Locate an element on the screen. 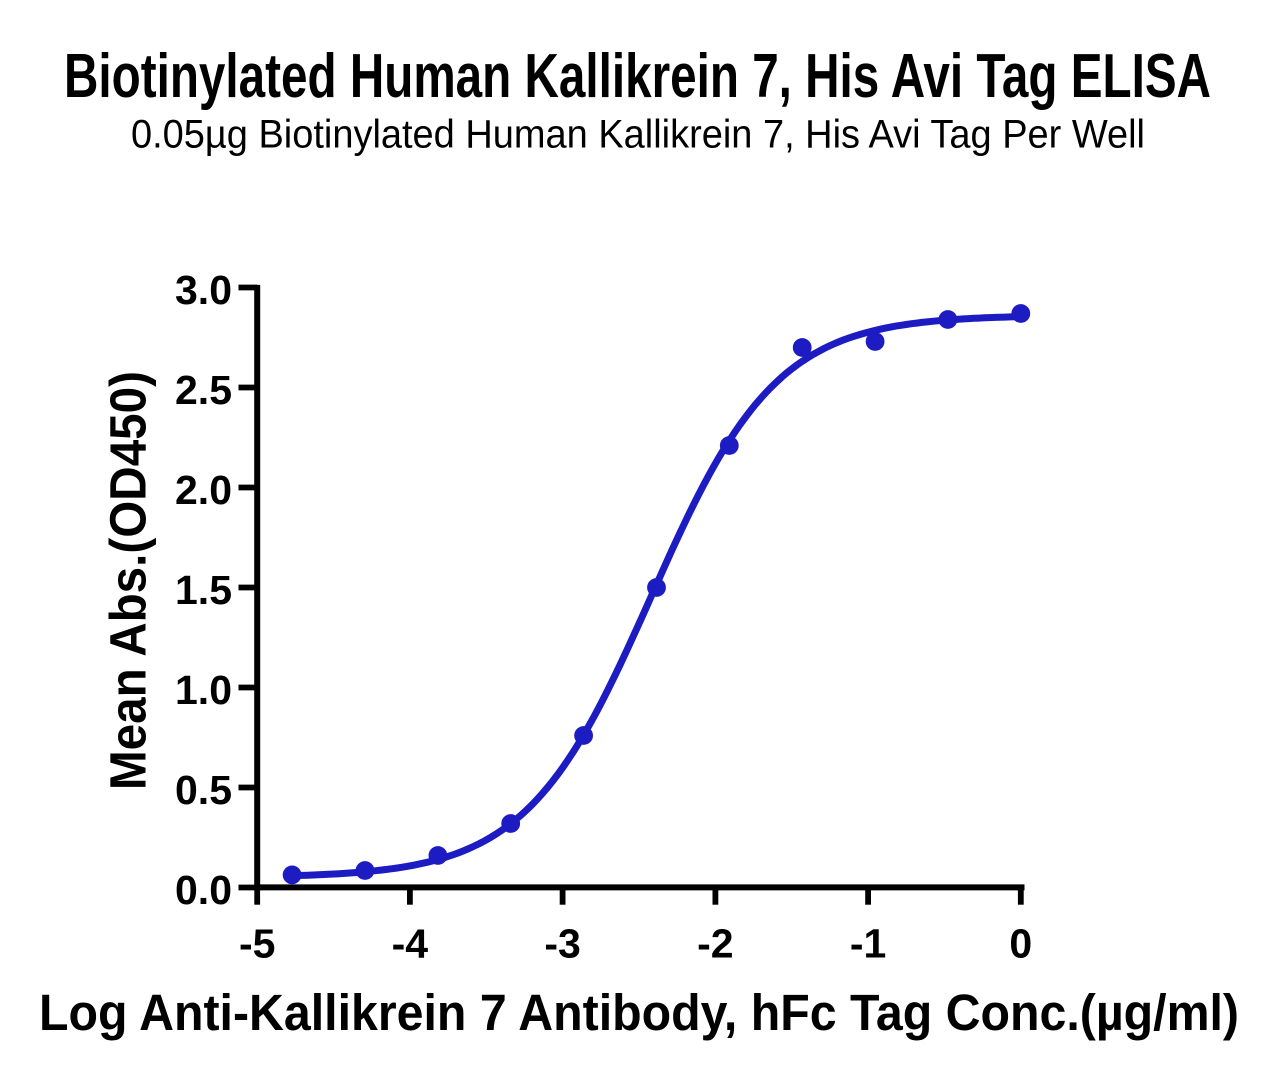 Image resolution: width=1279 pixels, height=1086 pixels. svg-text: -5 is located at coordinates (257, 944).